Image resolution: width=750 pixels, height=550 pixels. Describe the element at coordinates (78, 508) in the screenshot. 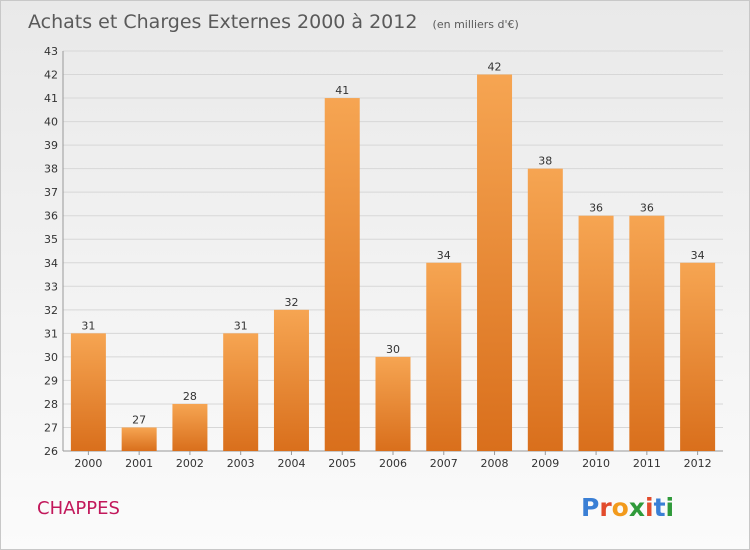

I see `commune-name: CHAPPES` at that location.